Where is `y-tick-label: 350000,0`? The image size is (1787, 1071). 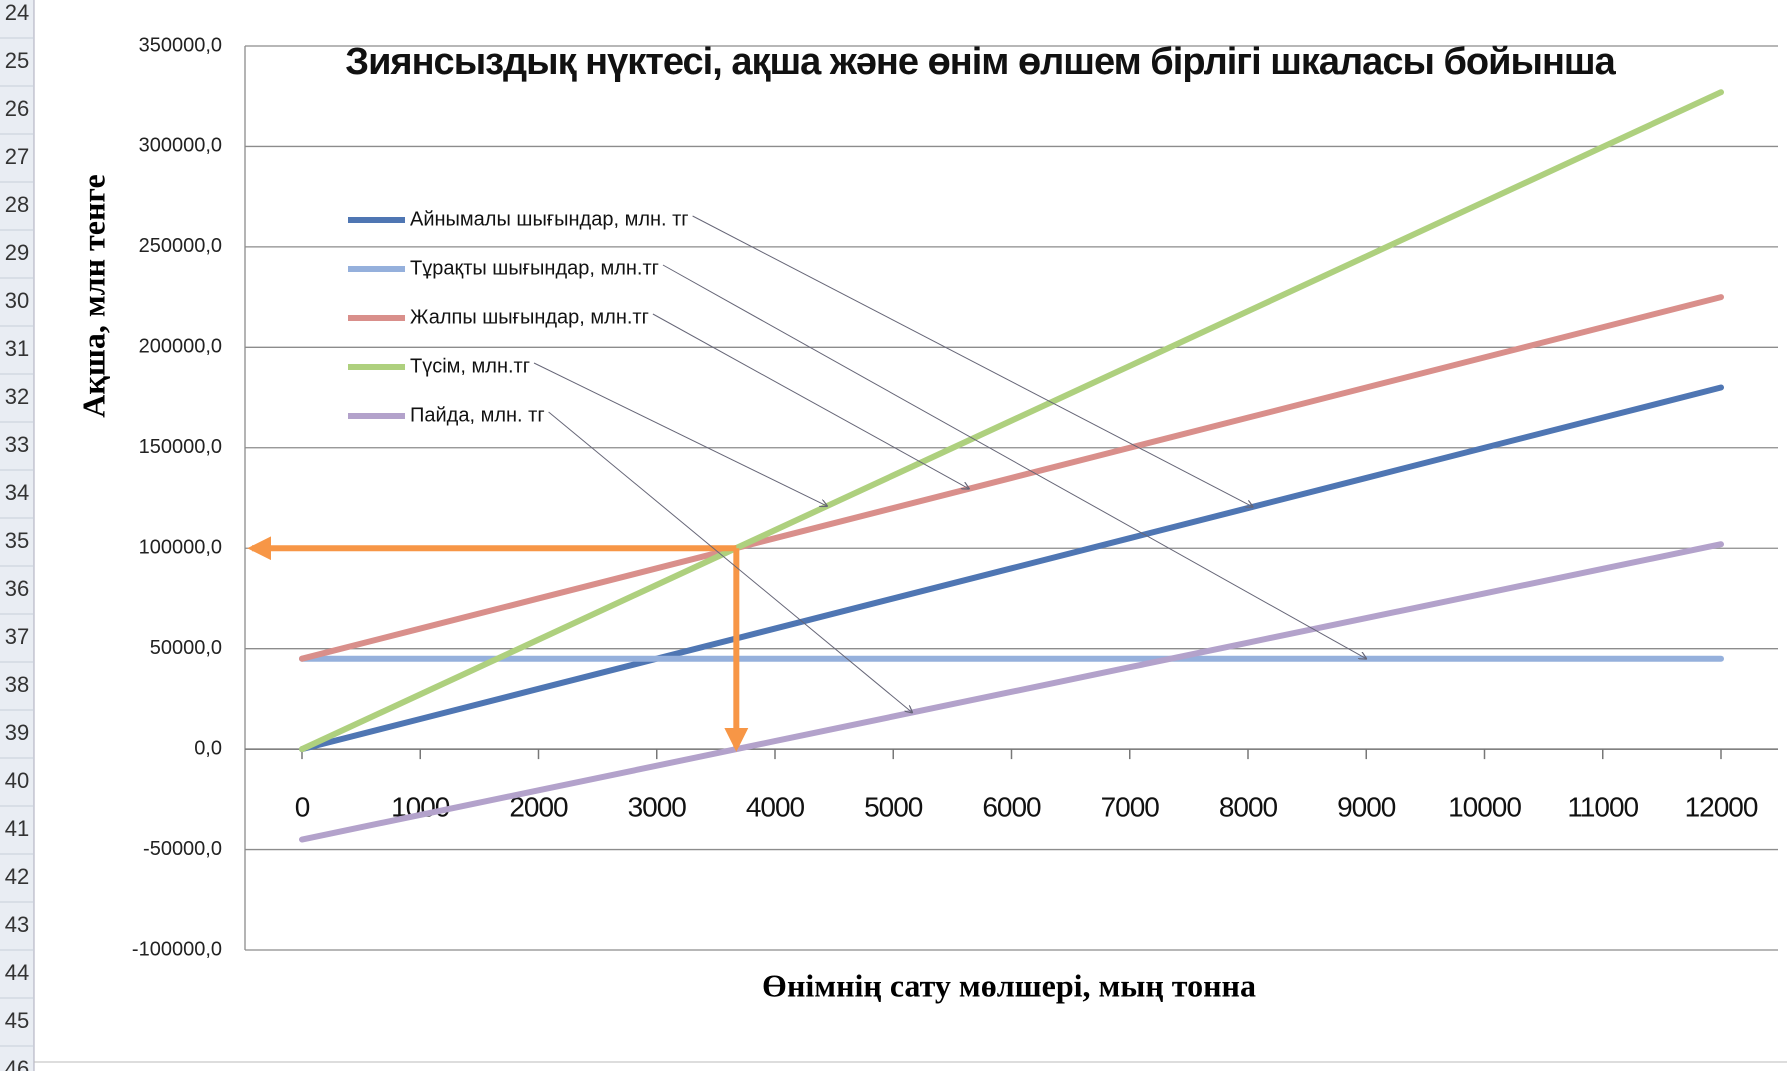 y-tick-label: 350000,0 is located at coordinates (180, 45).